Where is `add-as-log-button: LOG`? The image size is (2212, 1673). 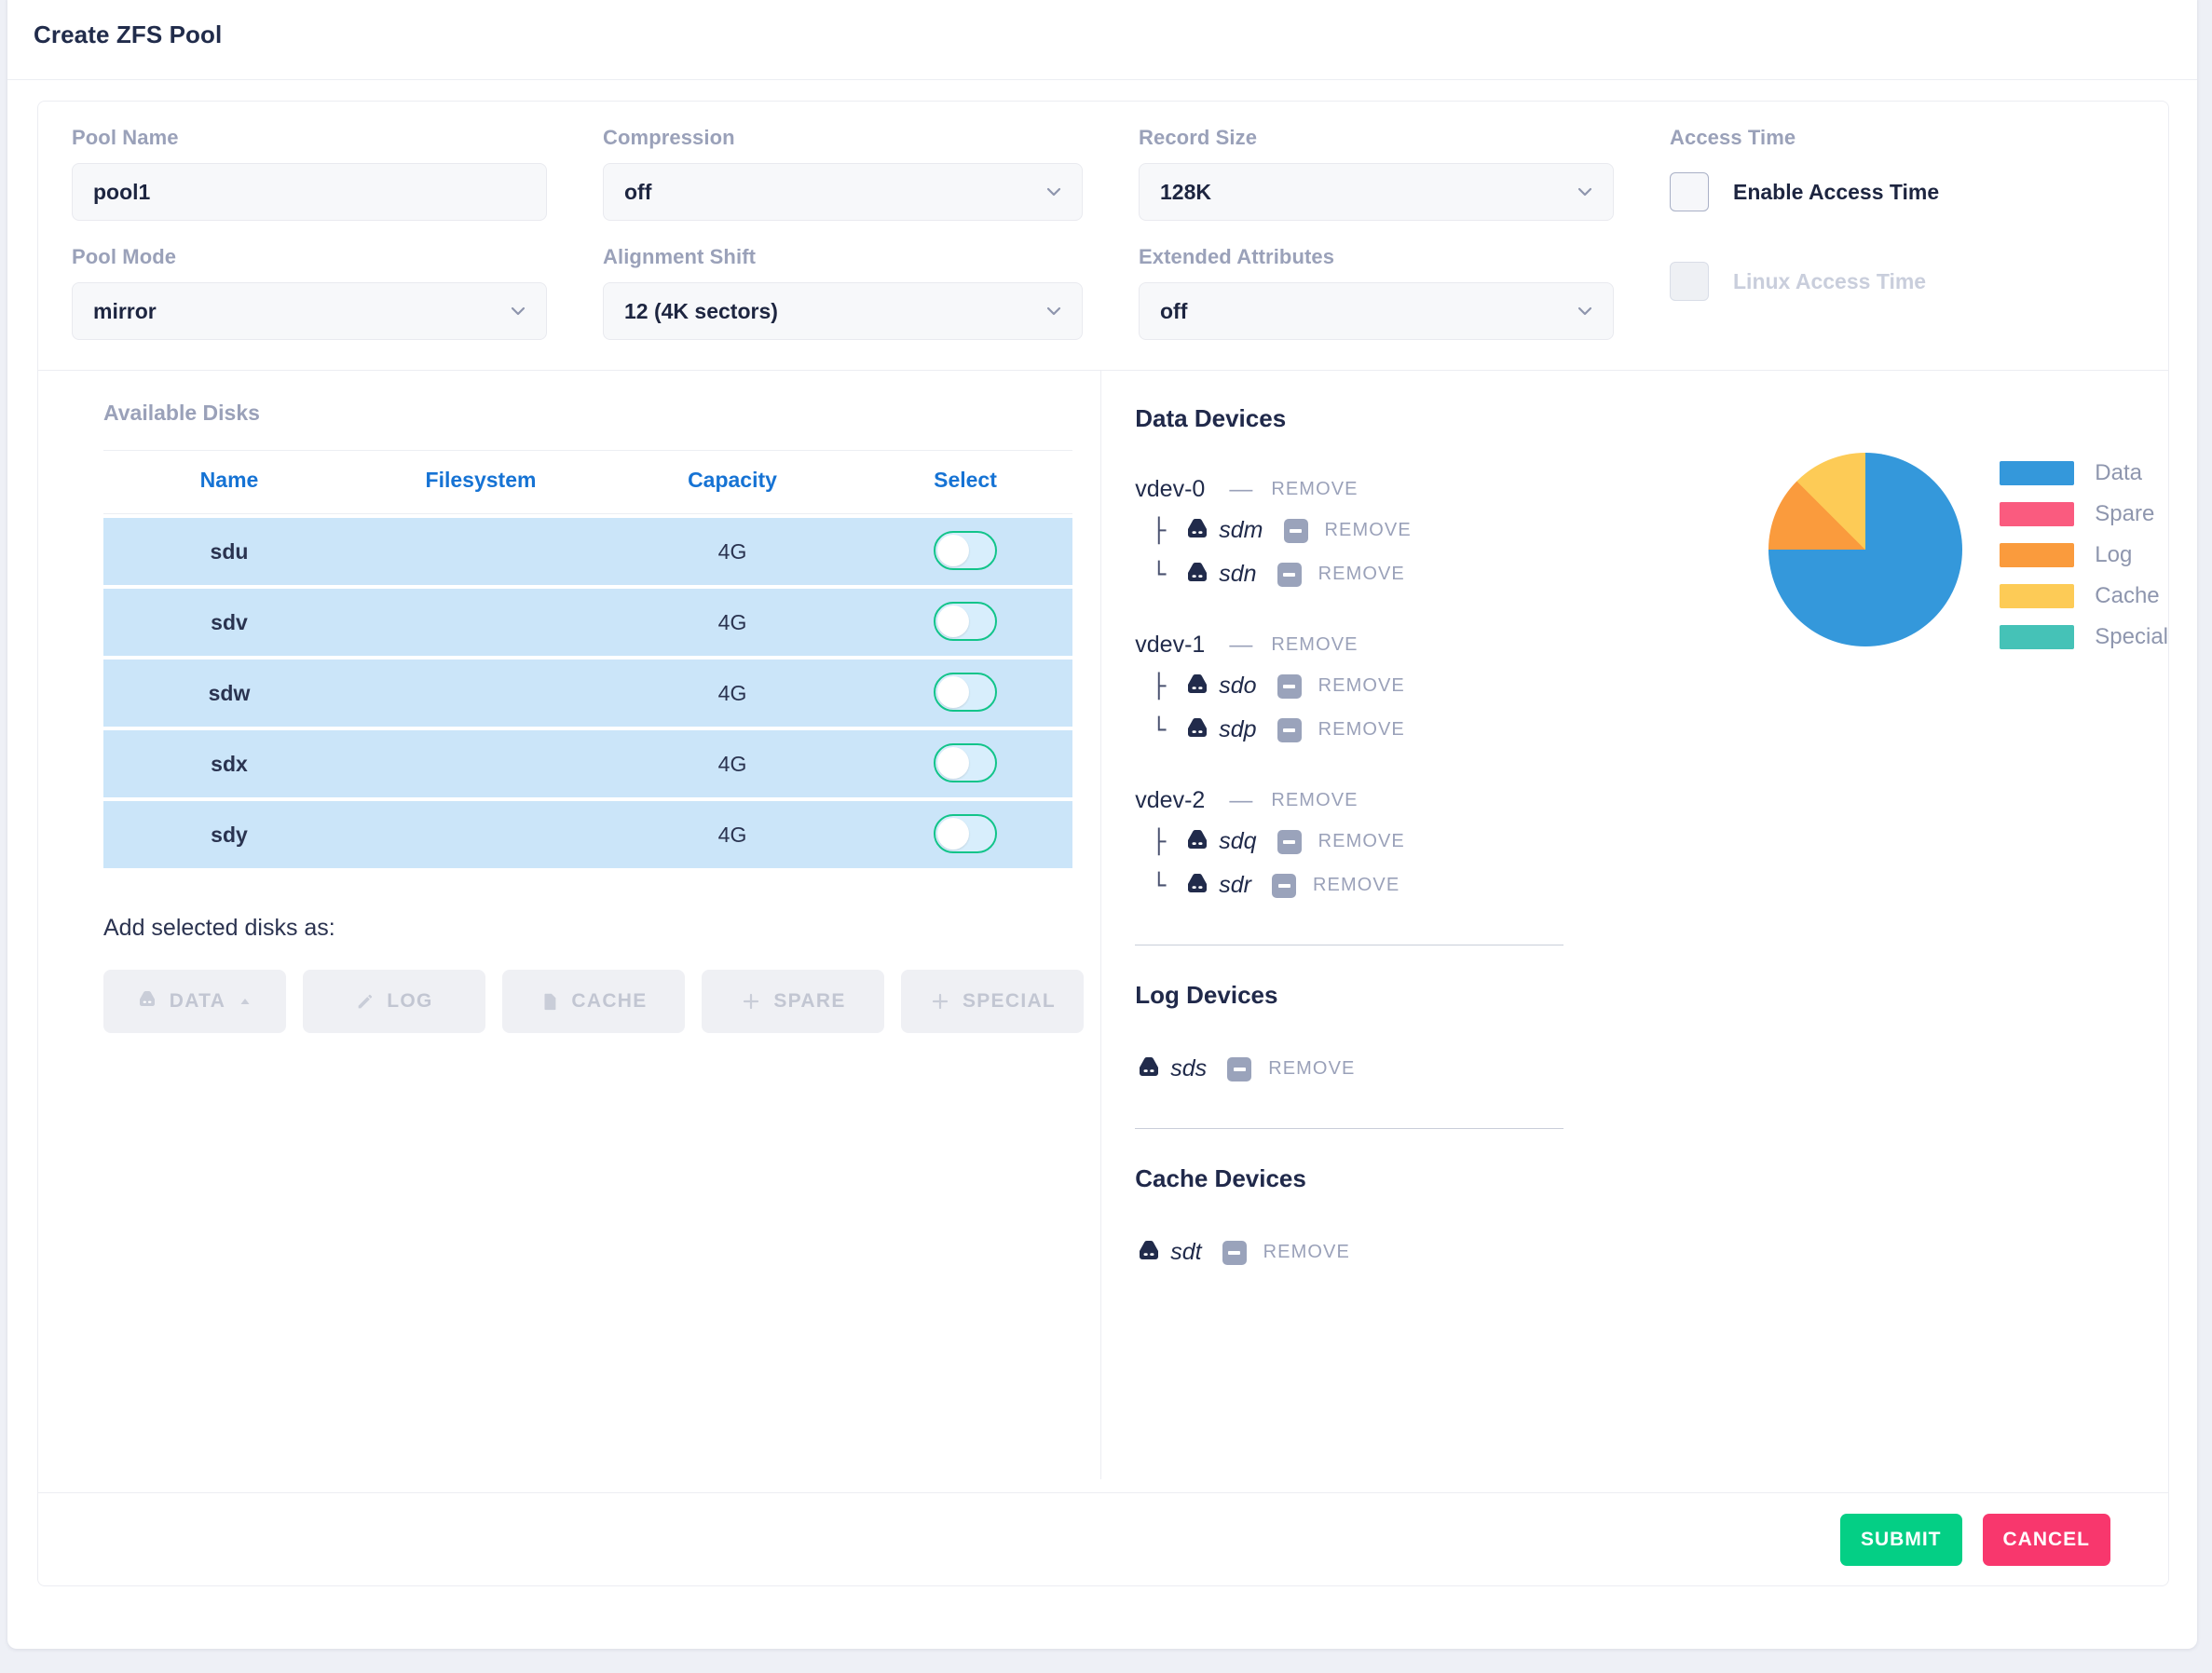 add-as-log-button: LOG is located at coordinates (394, 1001).